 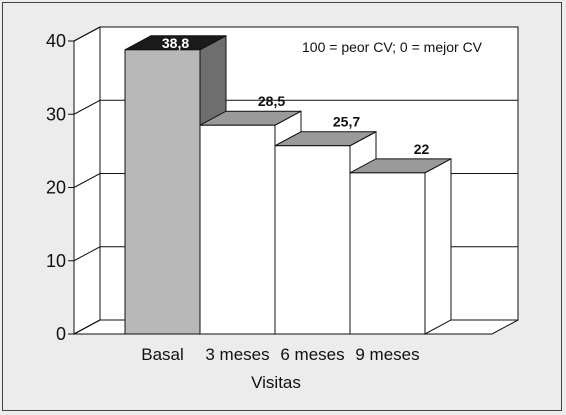 I want to click on data-label: 38,8, so click(x=175, y=43).